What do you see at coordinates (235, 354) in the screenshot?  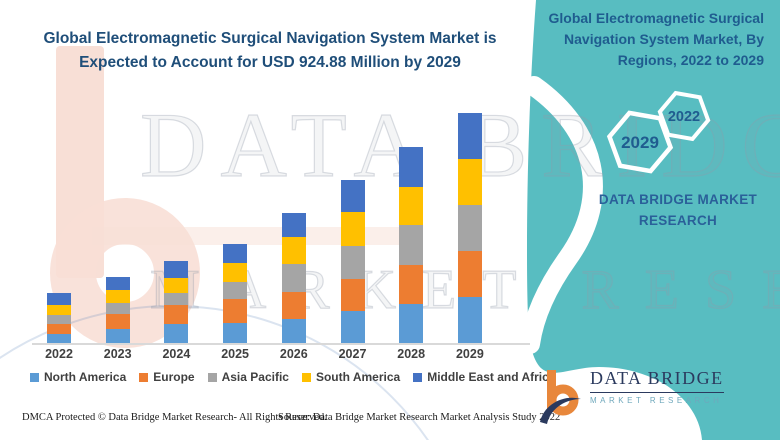 I see `x-axis-label-2025: 2025` at bounding box center [235, 354].